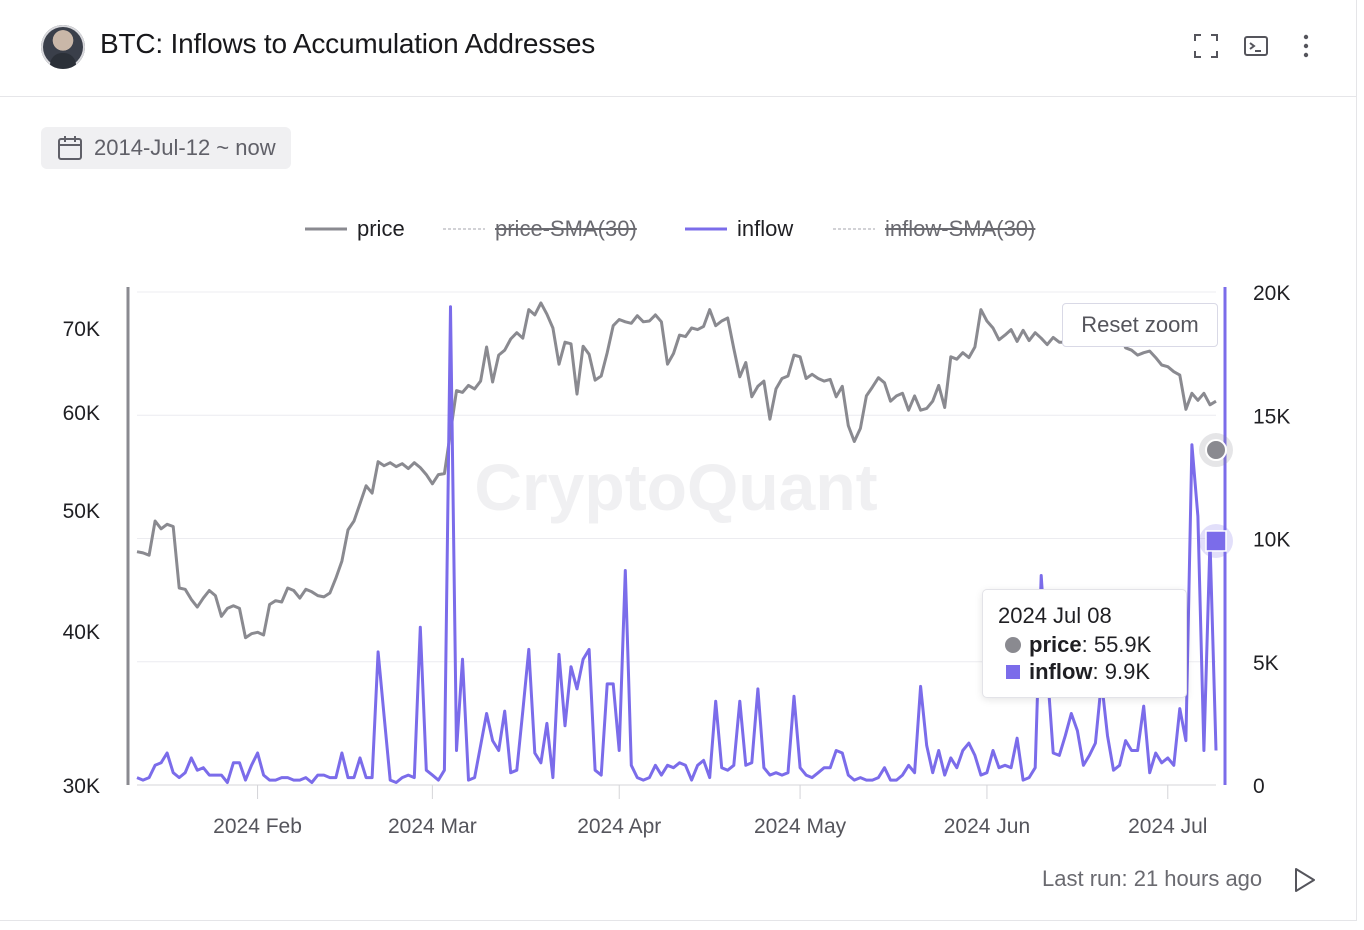 The width and height of the screenshot is (1364, 930). I want to click on tooltip-inflow-value: 9.9K, so click(1127, 671).